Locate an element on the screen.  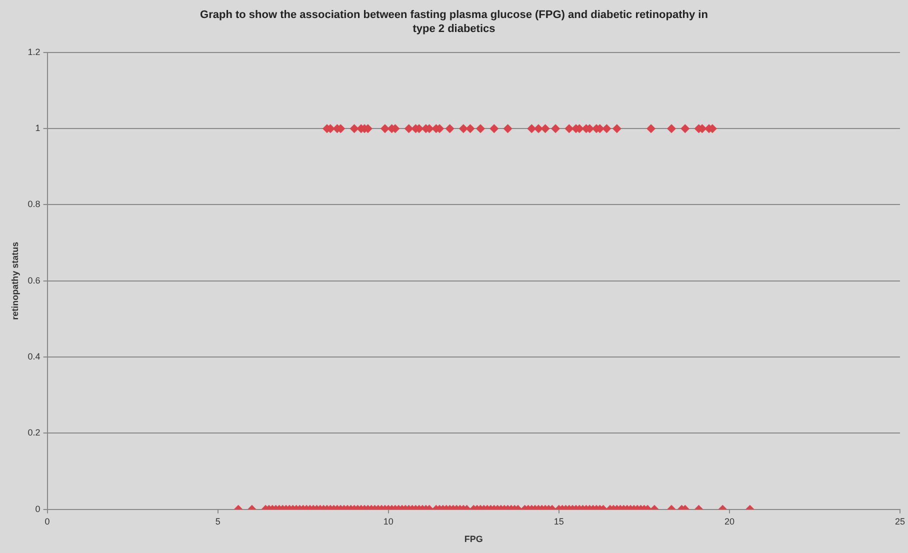
x-tick-label: 20 is located at coordinates (729, 521).